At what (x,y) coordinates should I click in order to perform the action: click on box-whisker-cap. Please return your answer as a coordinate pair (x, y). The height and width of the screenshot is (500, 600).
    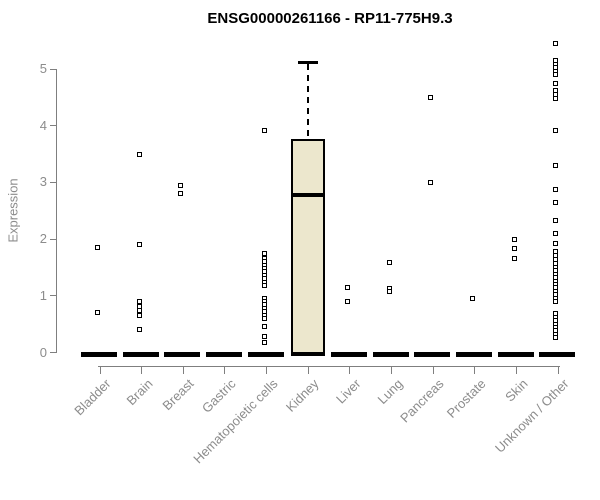
    Looking at the image, I should click on (308, 63).